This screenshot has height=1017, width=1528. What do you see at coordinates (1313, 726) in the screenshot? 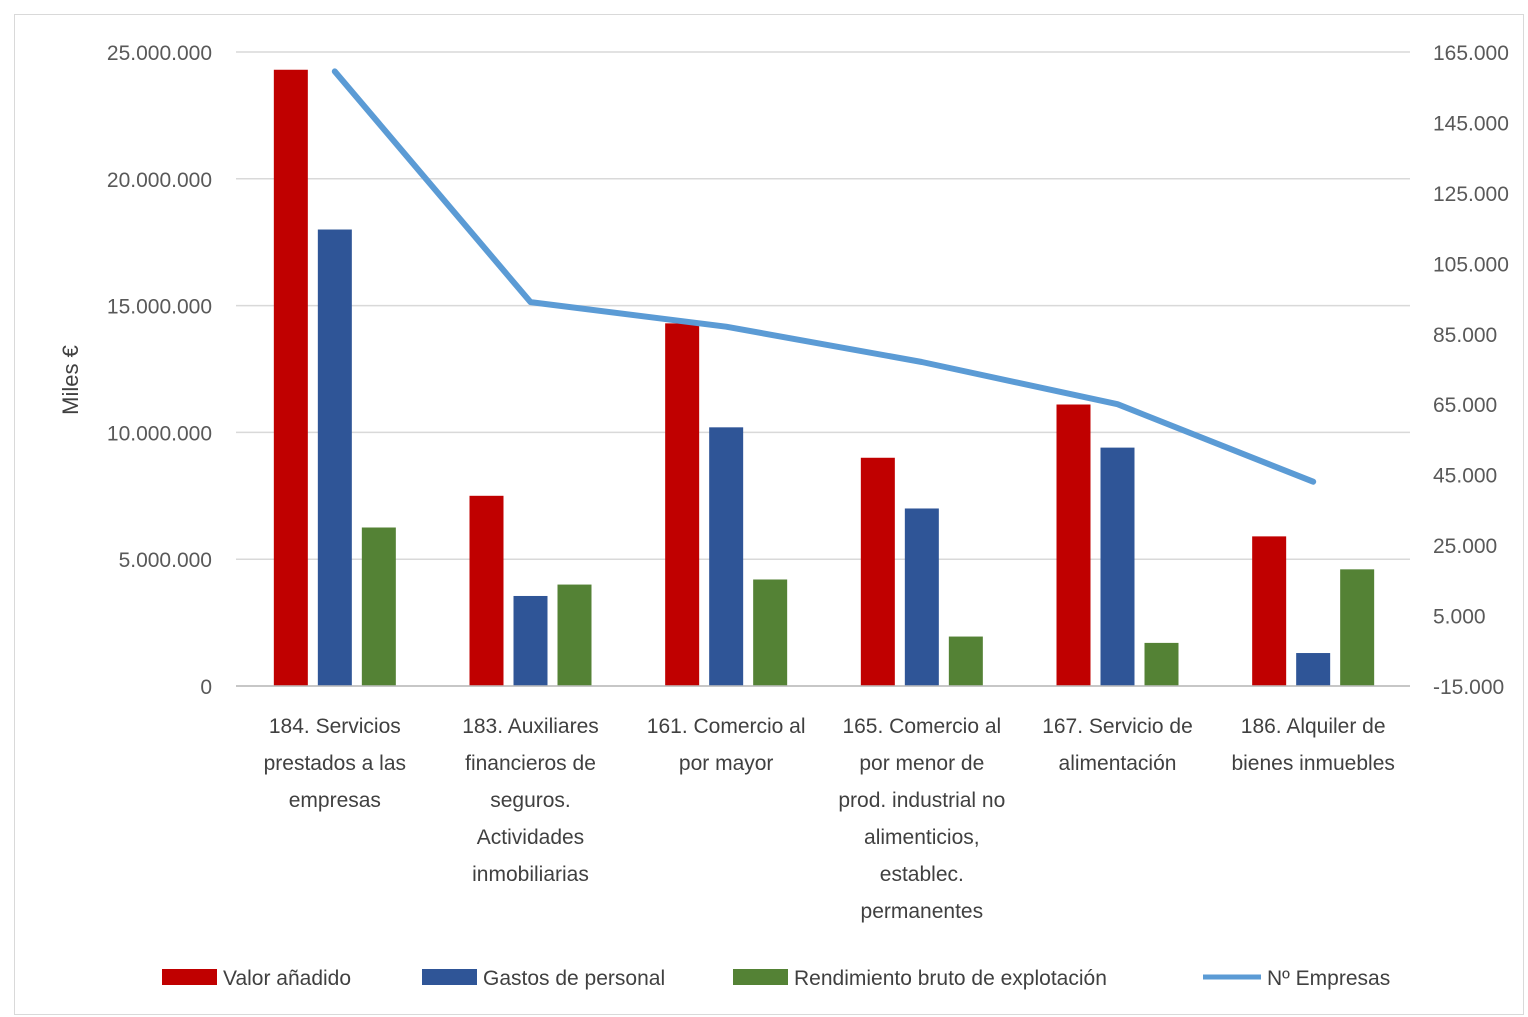
I see `x-category-label: 186. Alquiler de` at bounding box center [1313, 726].